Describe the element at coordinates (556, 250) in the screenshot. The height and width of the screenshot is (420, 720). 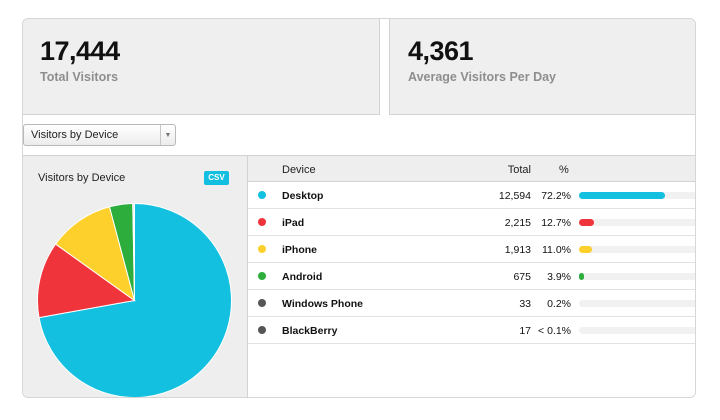
I see `device-percent: 11.0%` at that location.